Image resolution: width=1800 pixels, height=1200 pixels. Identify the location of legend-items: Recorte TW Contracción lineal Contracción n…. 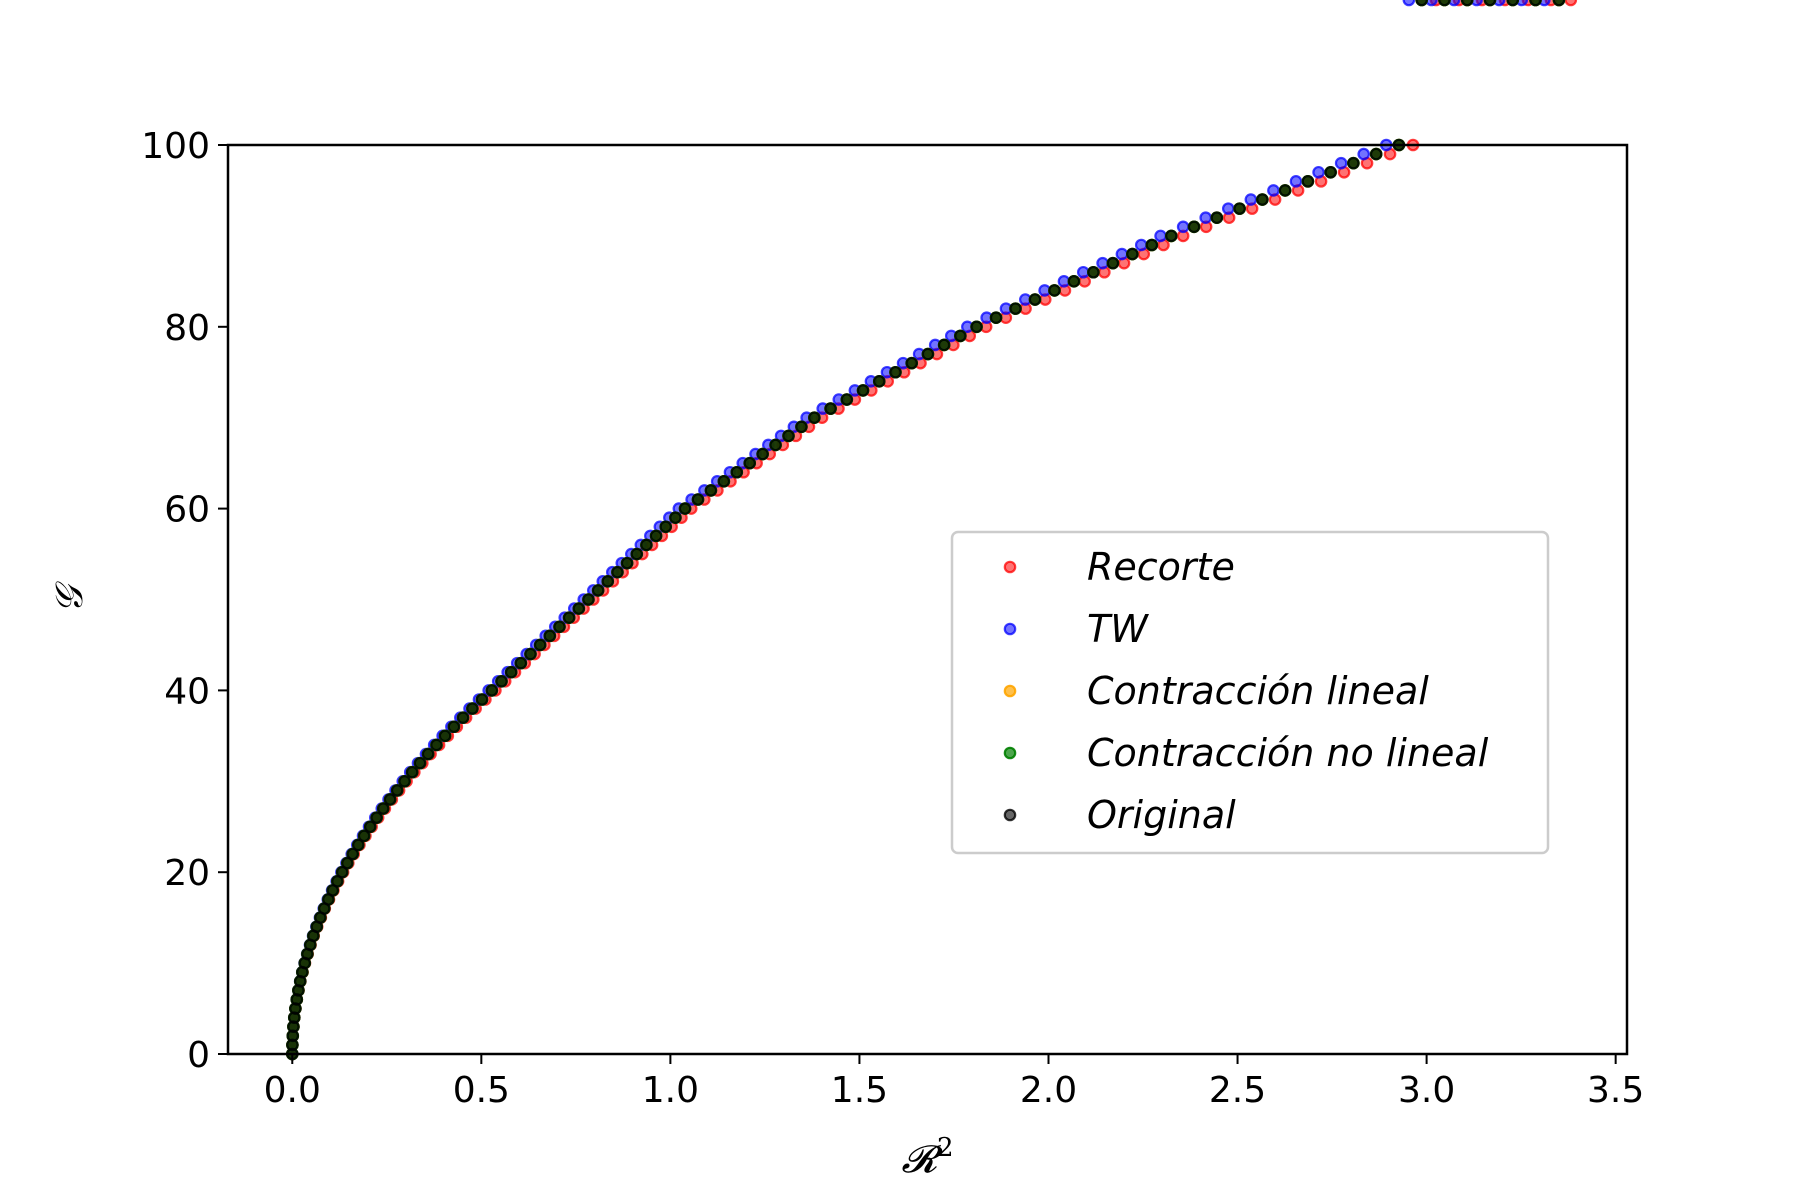
(1246, 691).